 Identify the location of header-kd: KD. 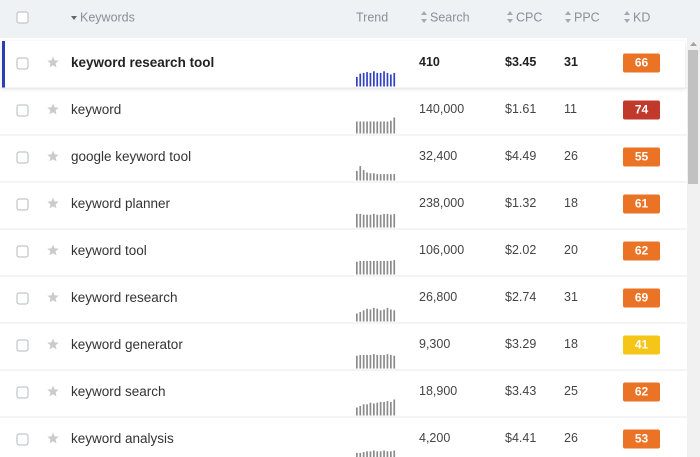
(641, 17).